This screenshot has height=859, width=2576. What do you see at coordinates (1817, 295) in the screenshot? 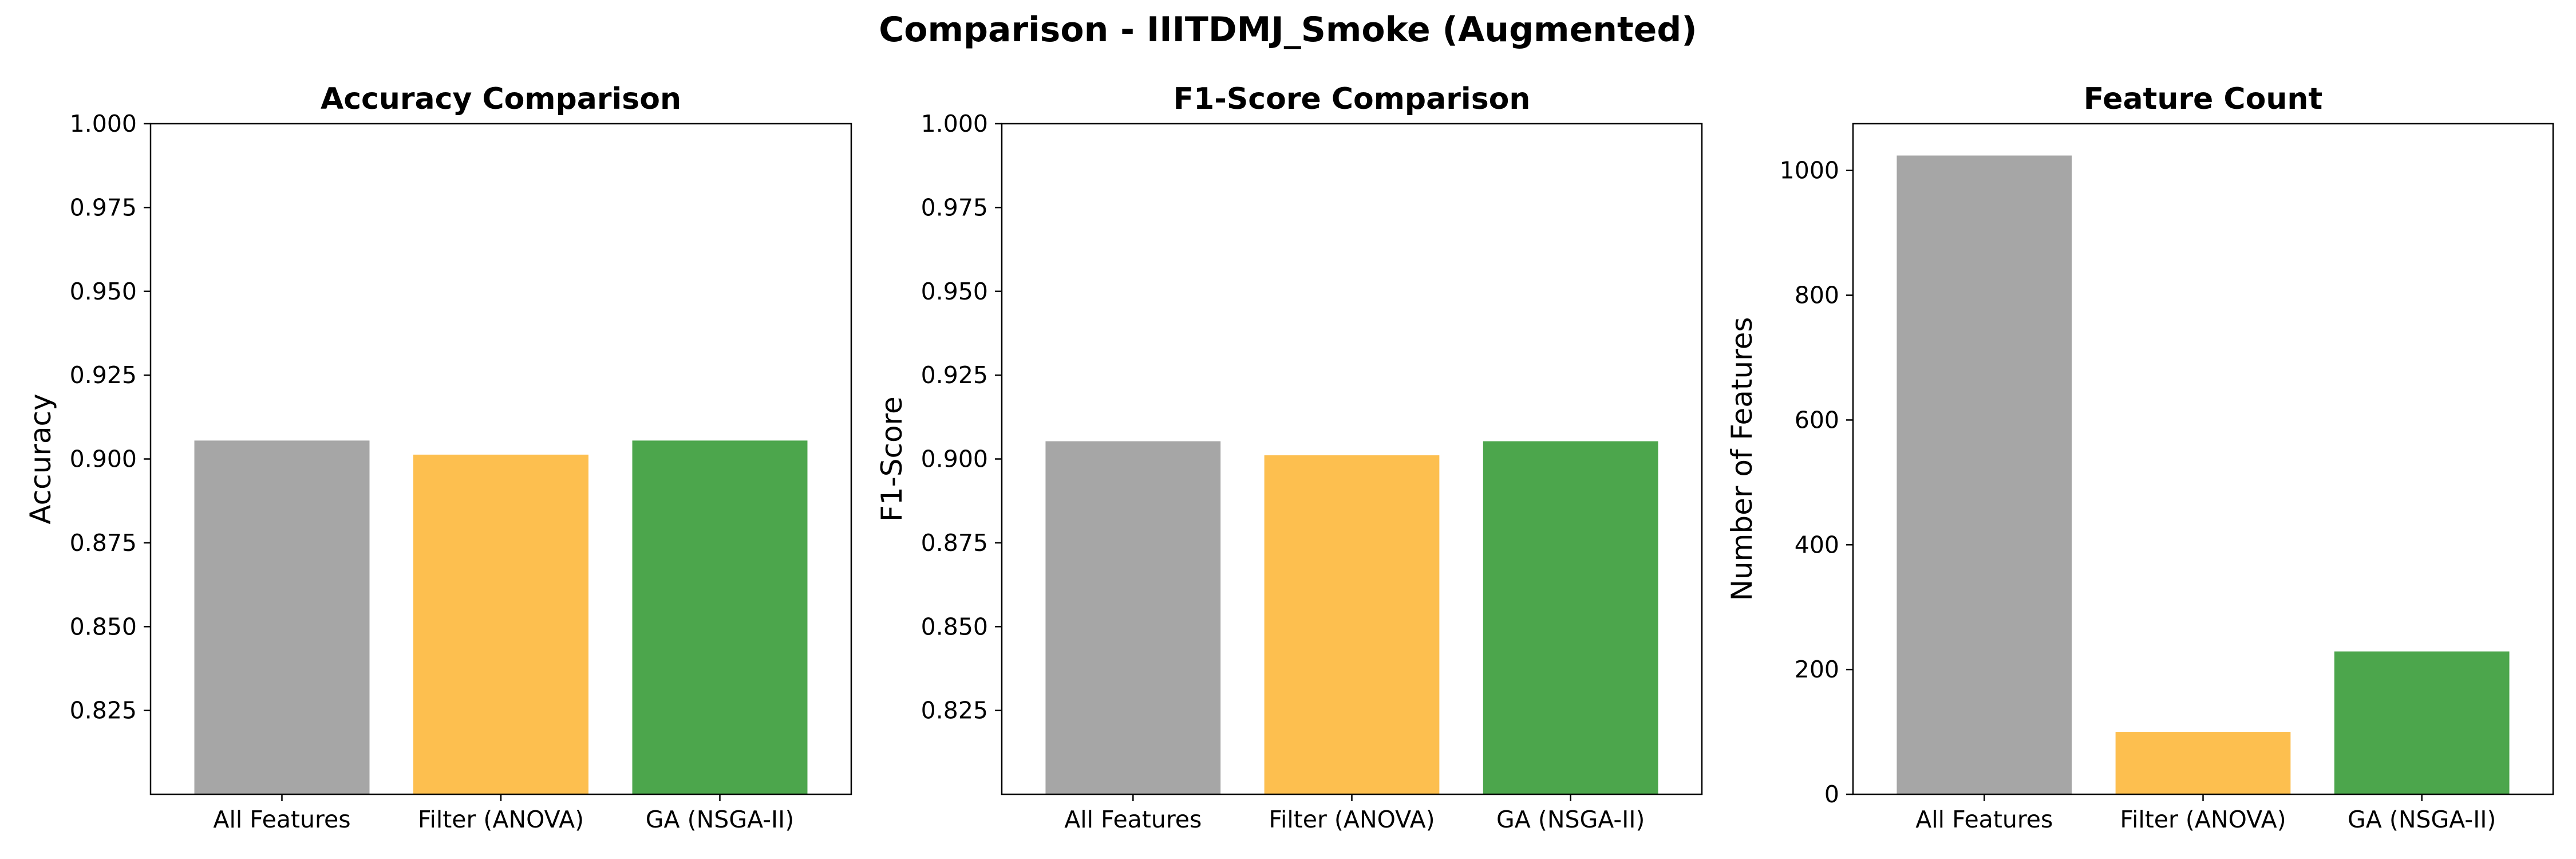
I see `y-tick-label: 800` at bounding box center [1817, 295].